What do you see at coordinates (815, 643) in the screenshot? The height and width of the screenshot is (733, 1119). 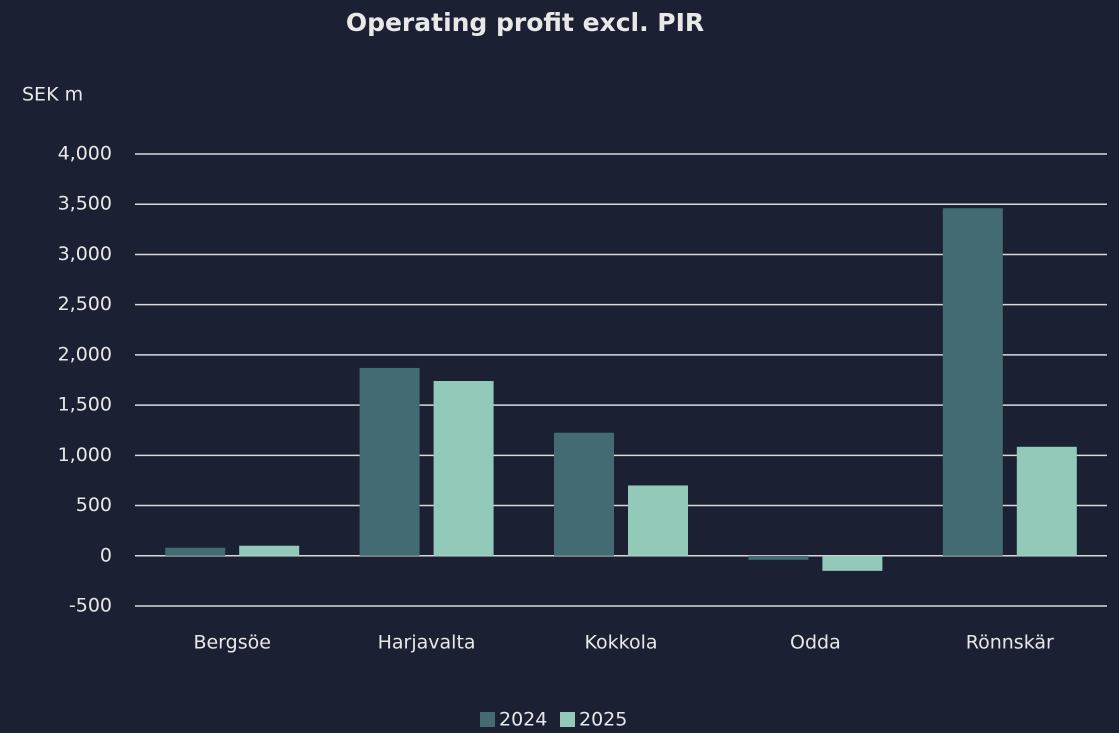 I see `x-tick-label: Odda` at bounding box center [815, 643].